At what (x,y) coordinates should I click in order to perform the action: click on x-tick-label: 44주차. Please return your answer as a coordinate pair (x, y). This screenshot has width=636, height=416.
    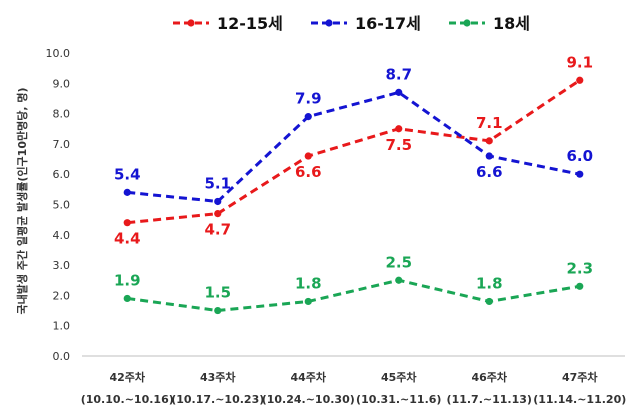
    Looking at the image, I should click on (308, 377).